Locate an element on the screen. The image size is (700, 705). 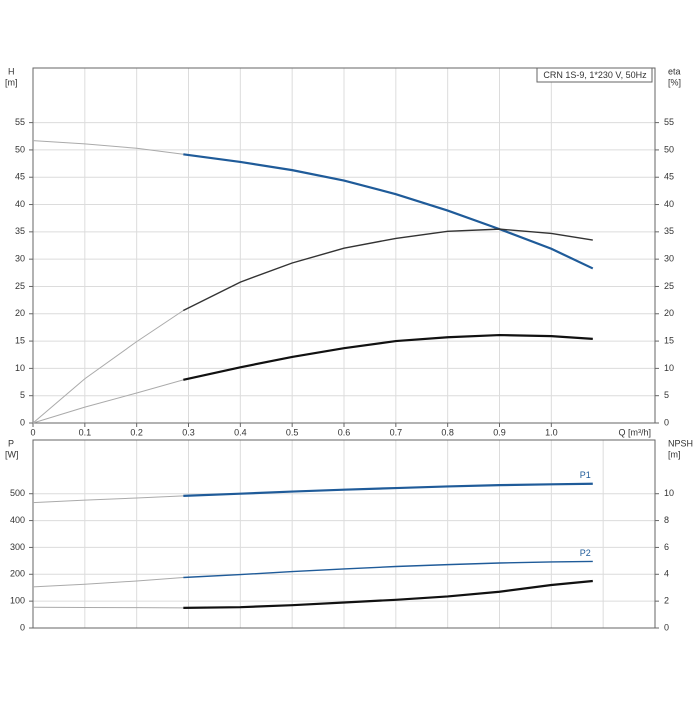
y-tick-label: 100 is located at coordinates (17, 601).